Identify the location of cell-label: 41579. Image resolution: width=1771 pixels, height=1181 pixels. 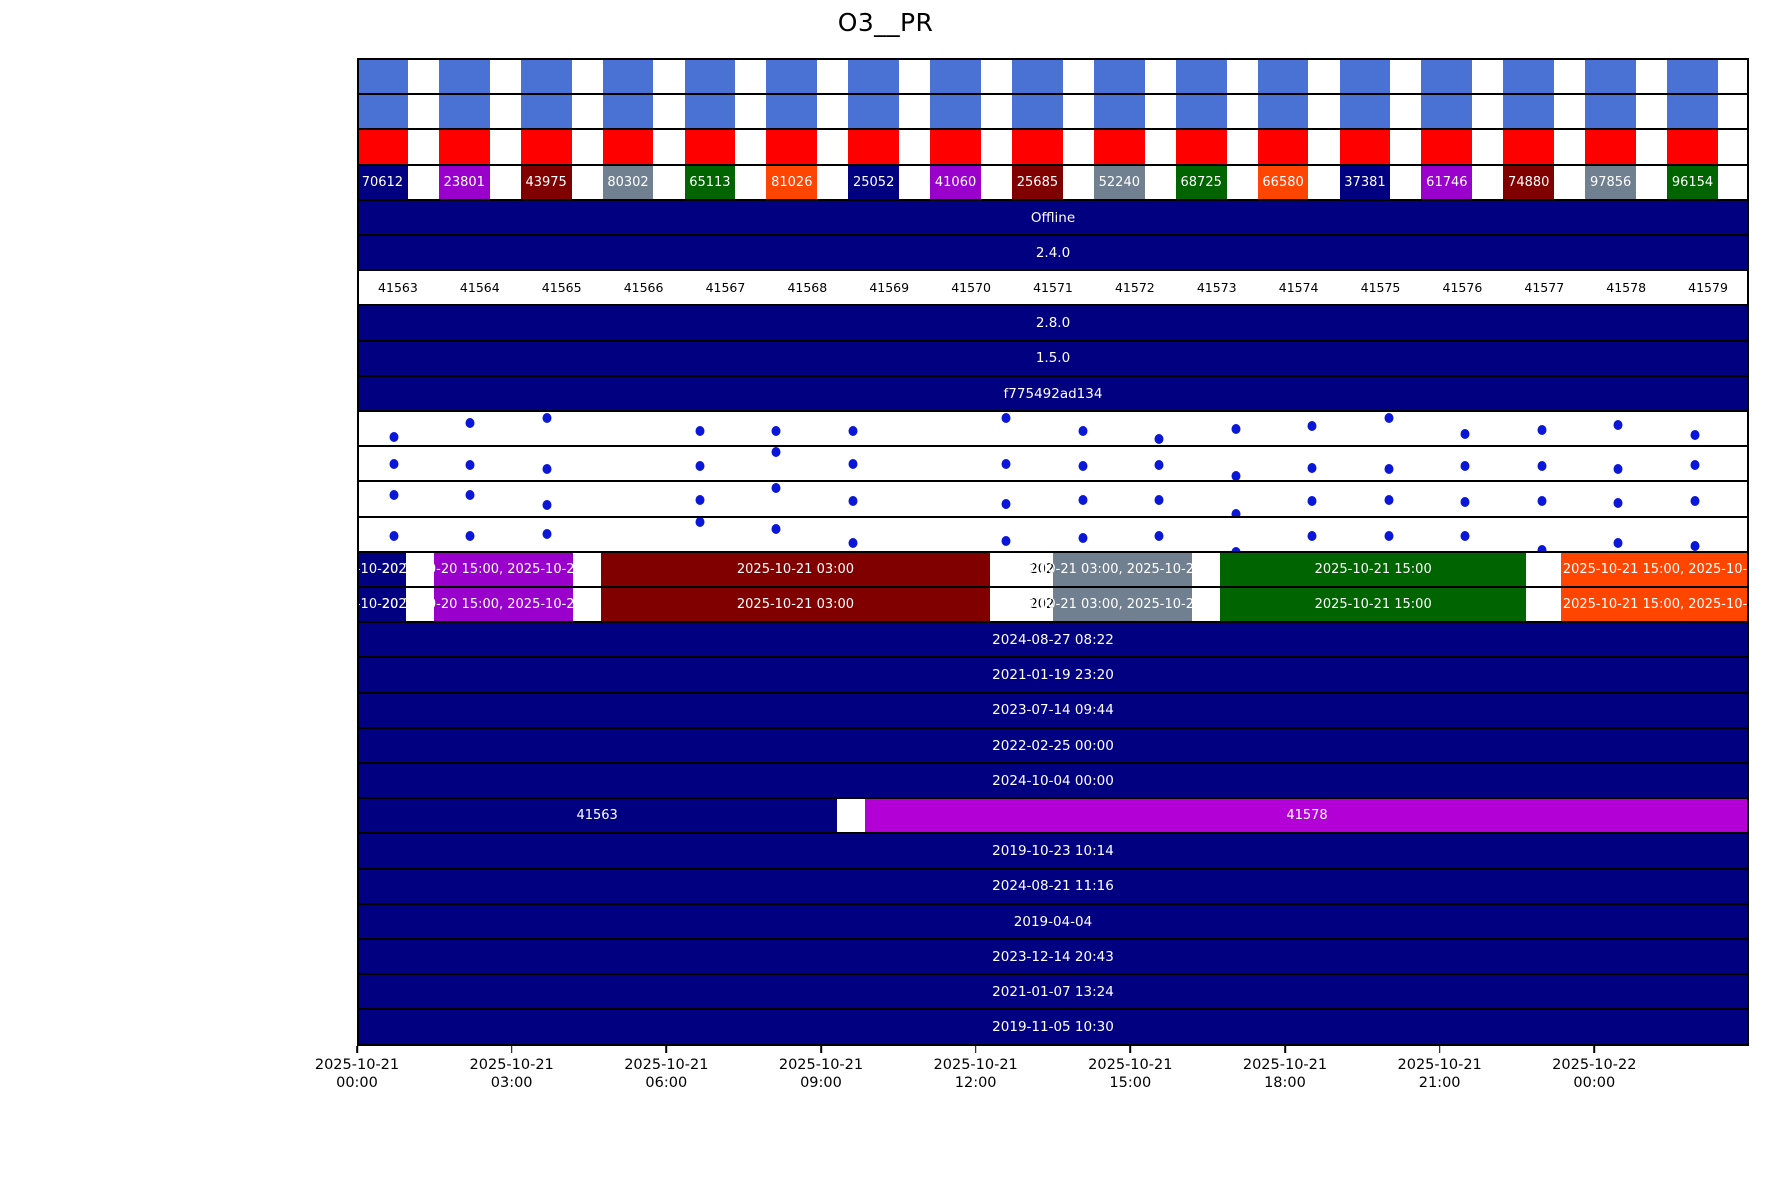
(1708, 287).